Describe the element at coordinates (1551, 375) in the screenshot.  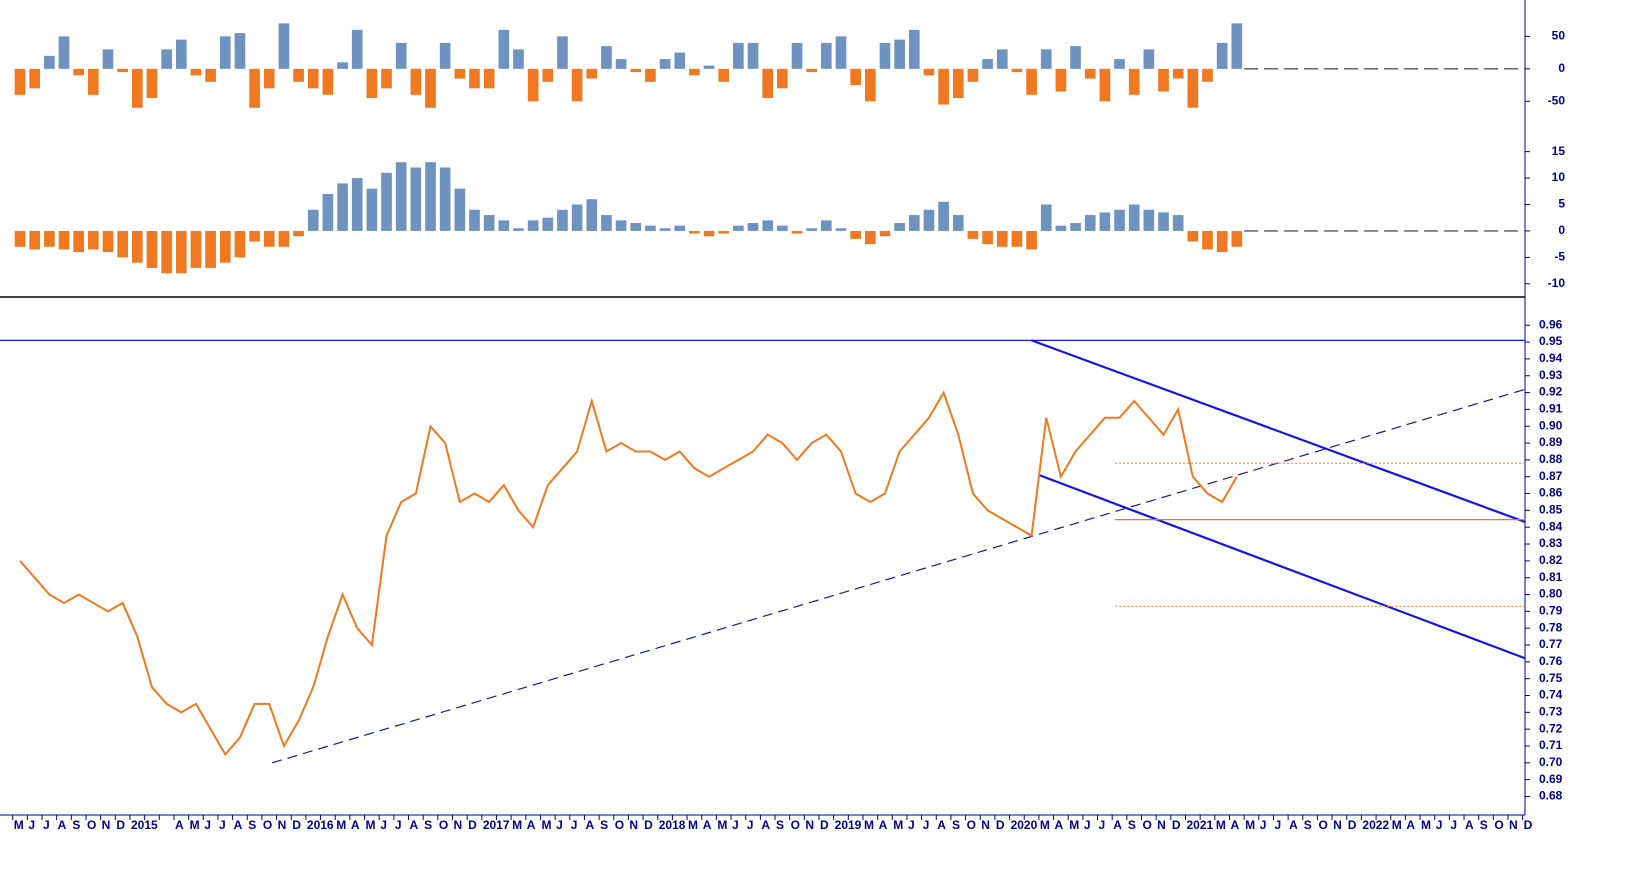
I see `y-tick-label: 0.93` at that location.